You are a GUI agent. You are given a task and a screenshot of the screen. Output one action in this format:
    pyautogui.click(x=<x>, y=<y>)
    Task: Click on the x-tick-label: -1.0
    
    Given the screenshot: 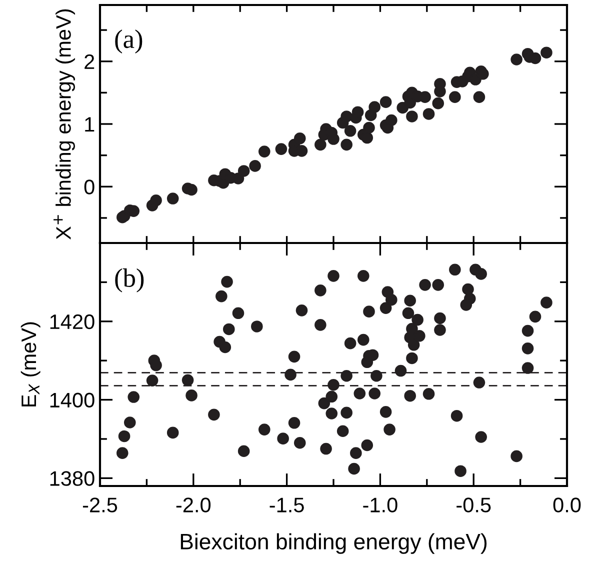 What is the action you would take?
    pyautogui.click(x=380, y=505)
    